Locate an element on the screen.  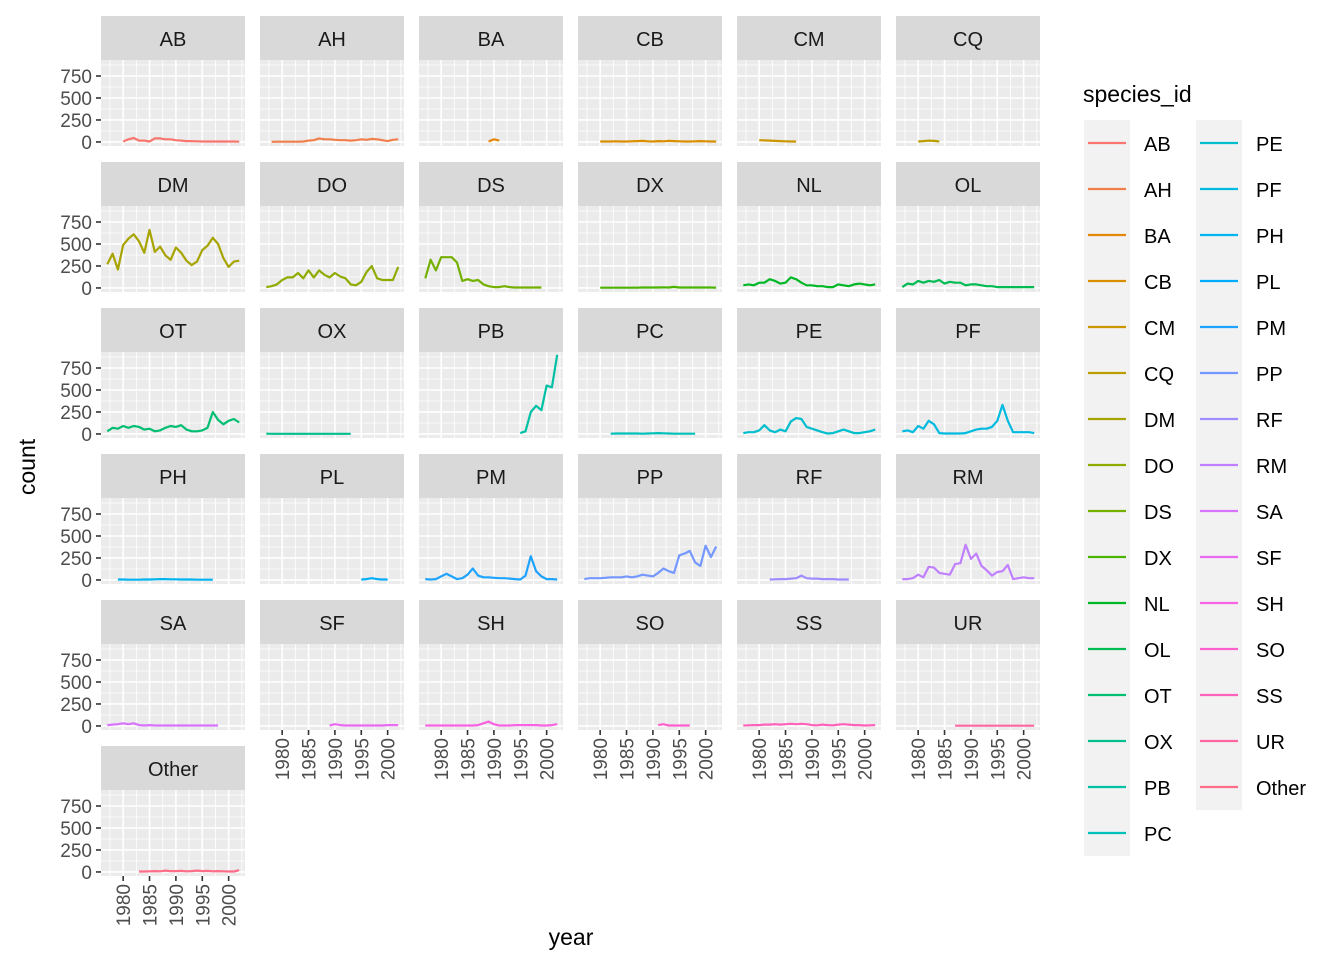
facet-strip-label: SF is located at coordinates (332, 624).